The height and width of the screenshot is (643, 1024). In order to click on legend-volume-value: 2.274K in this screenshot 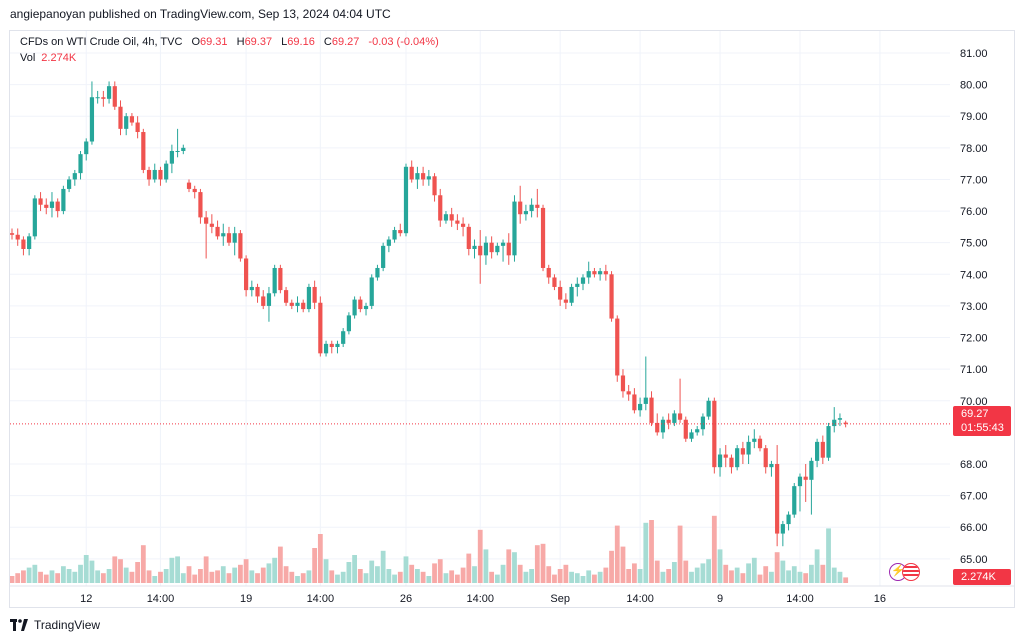, I will do `click(59, 58)`.